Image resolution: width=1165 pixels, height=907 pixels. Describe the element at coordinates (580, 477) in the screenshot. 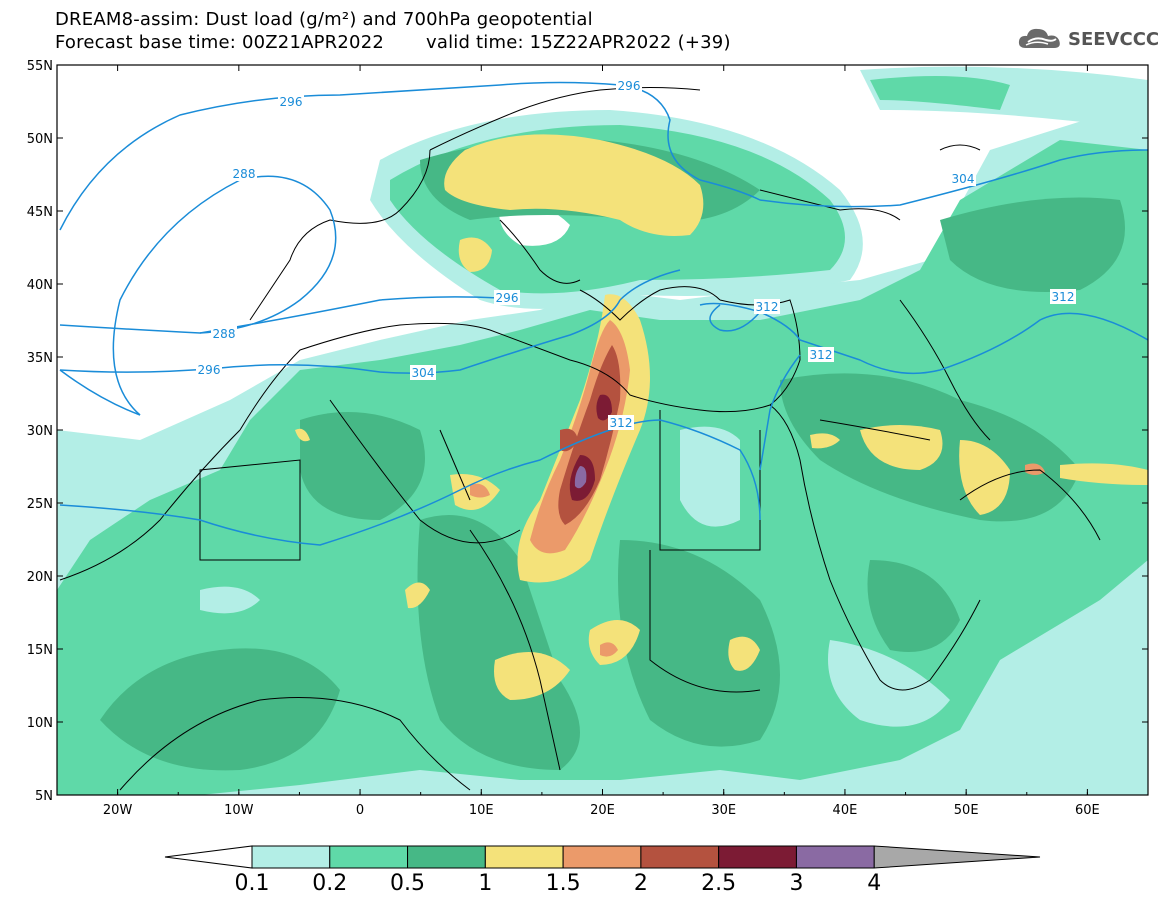

I see `dust-region-purple` at that location.